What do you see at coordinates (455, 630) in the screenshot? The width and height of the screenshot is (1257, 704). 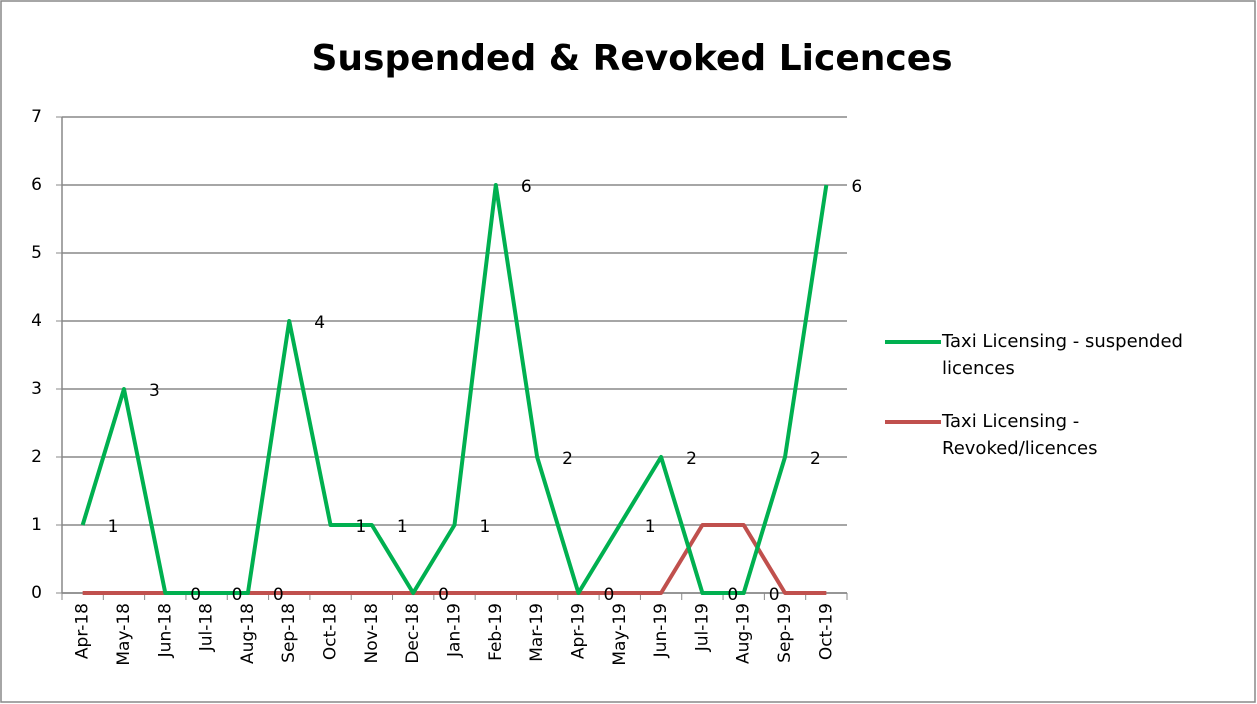 I see `x-tick-label: Jan-19` at bounding box center [455, 630].